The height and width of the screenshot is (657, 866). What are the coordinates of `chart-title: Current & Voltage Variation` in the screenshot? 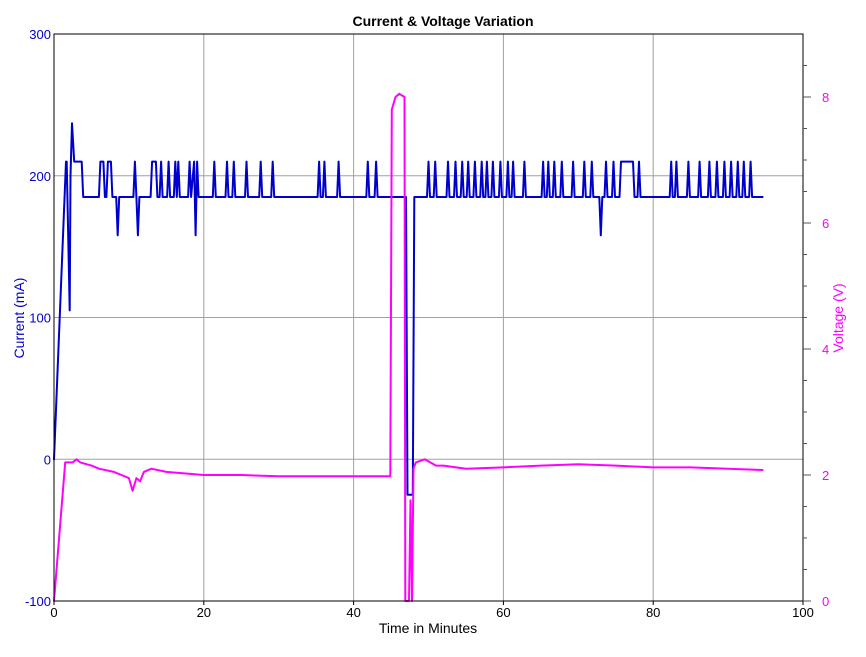 It's located at (443, 21).